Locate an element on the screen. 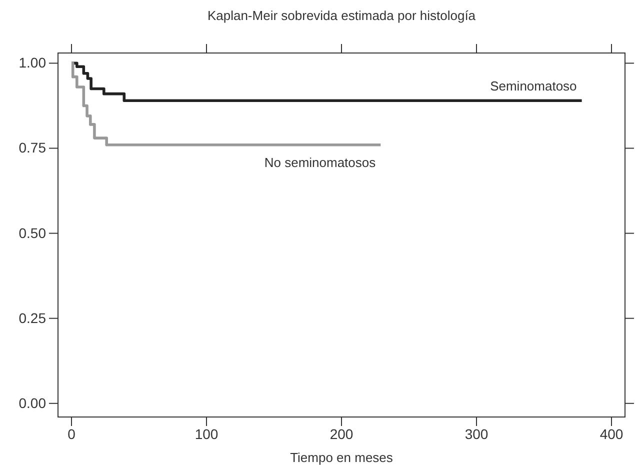 The height and width of the screenshot is (465, 635). x-tick-label: 300 is located at coordinates (476, 434).